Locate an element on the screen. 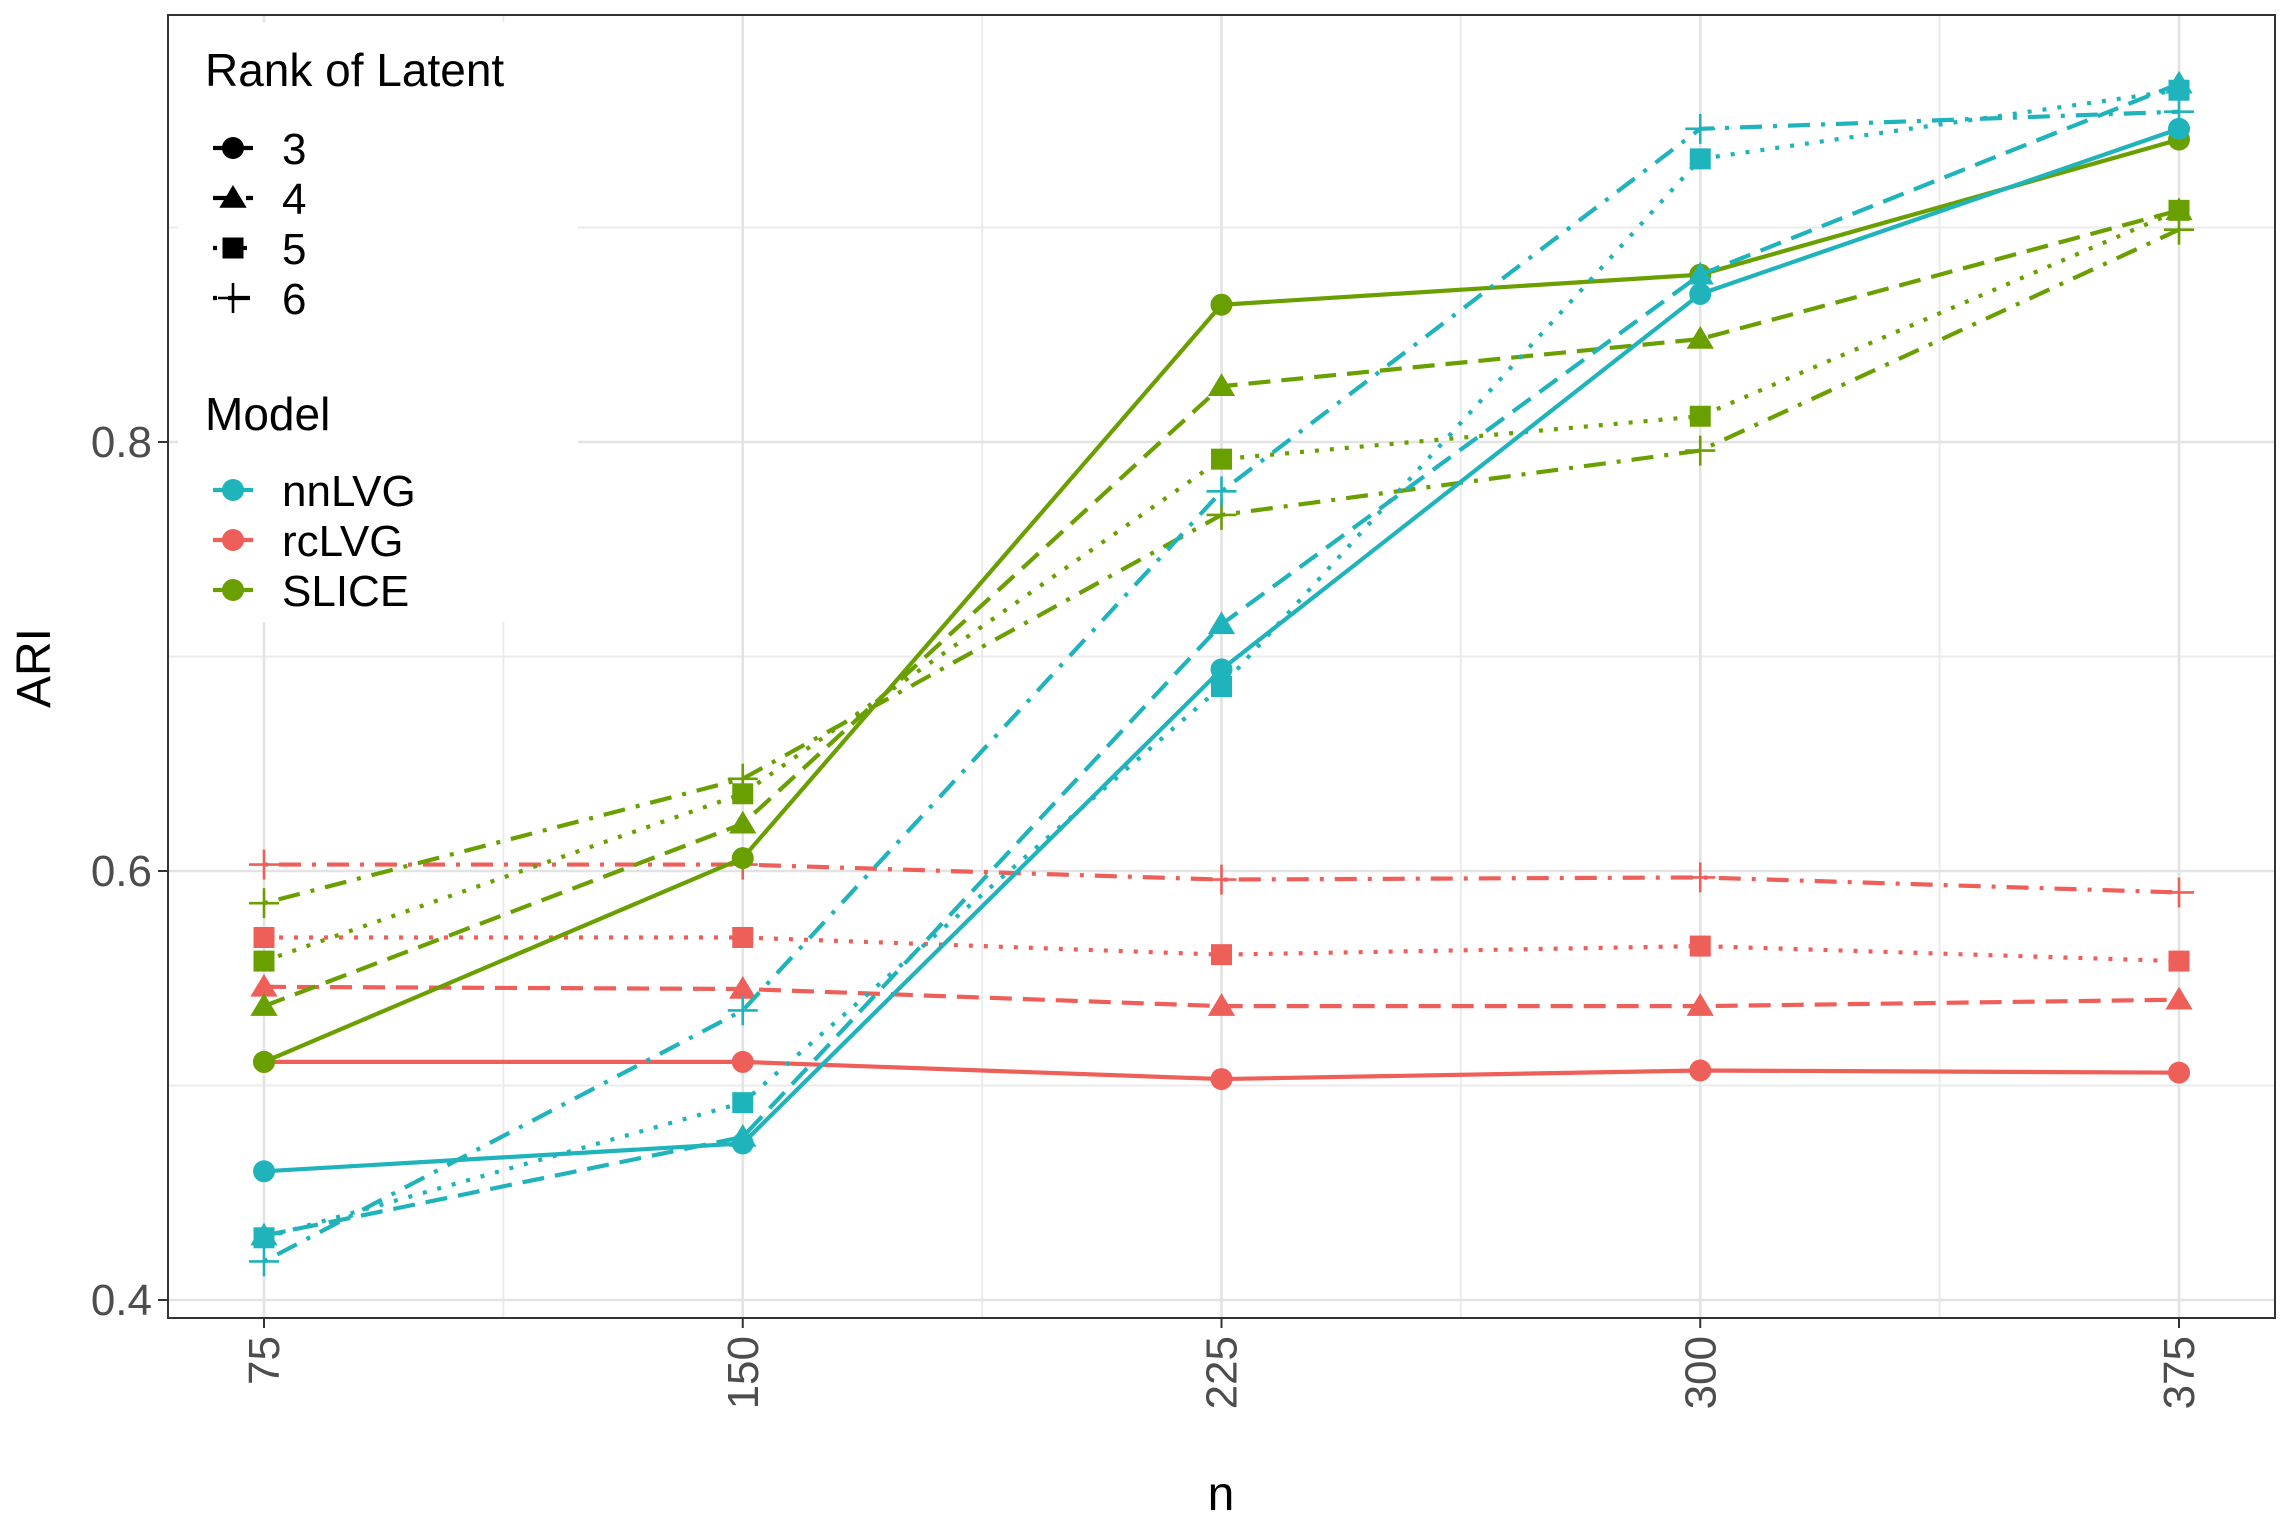 The image size is (2290, 1533). legend-title-model: Model is located at coordinates (267, 414).